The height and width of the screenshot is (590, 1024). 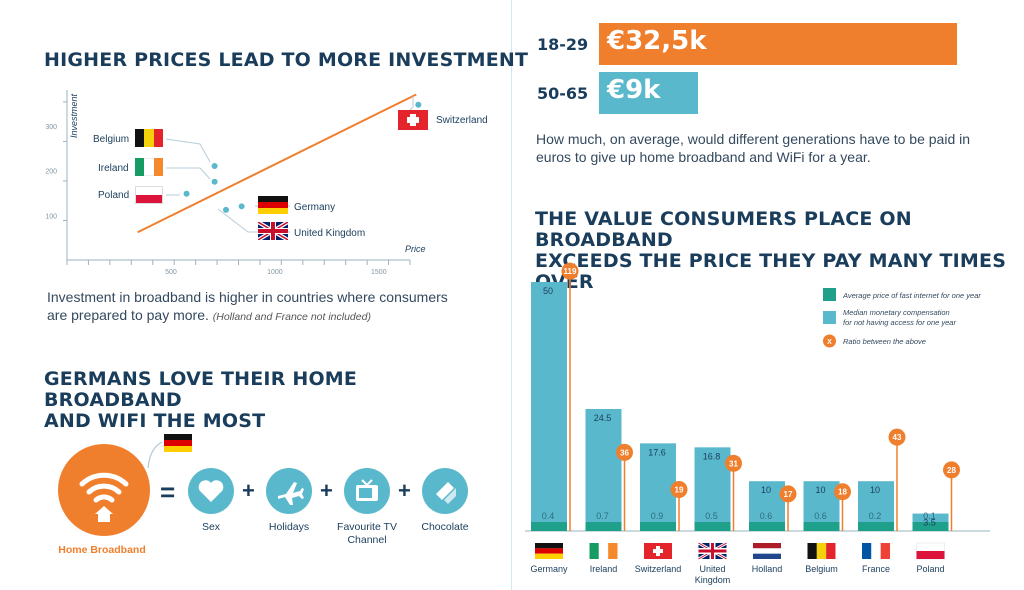 I want to click on investment-scatter-chart: 500 1000 1500 300 200 100 Price Investment, so click(x=235, y=183).